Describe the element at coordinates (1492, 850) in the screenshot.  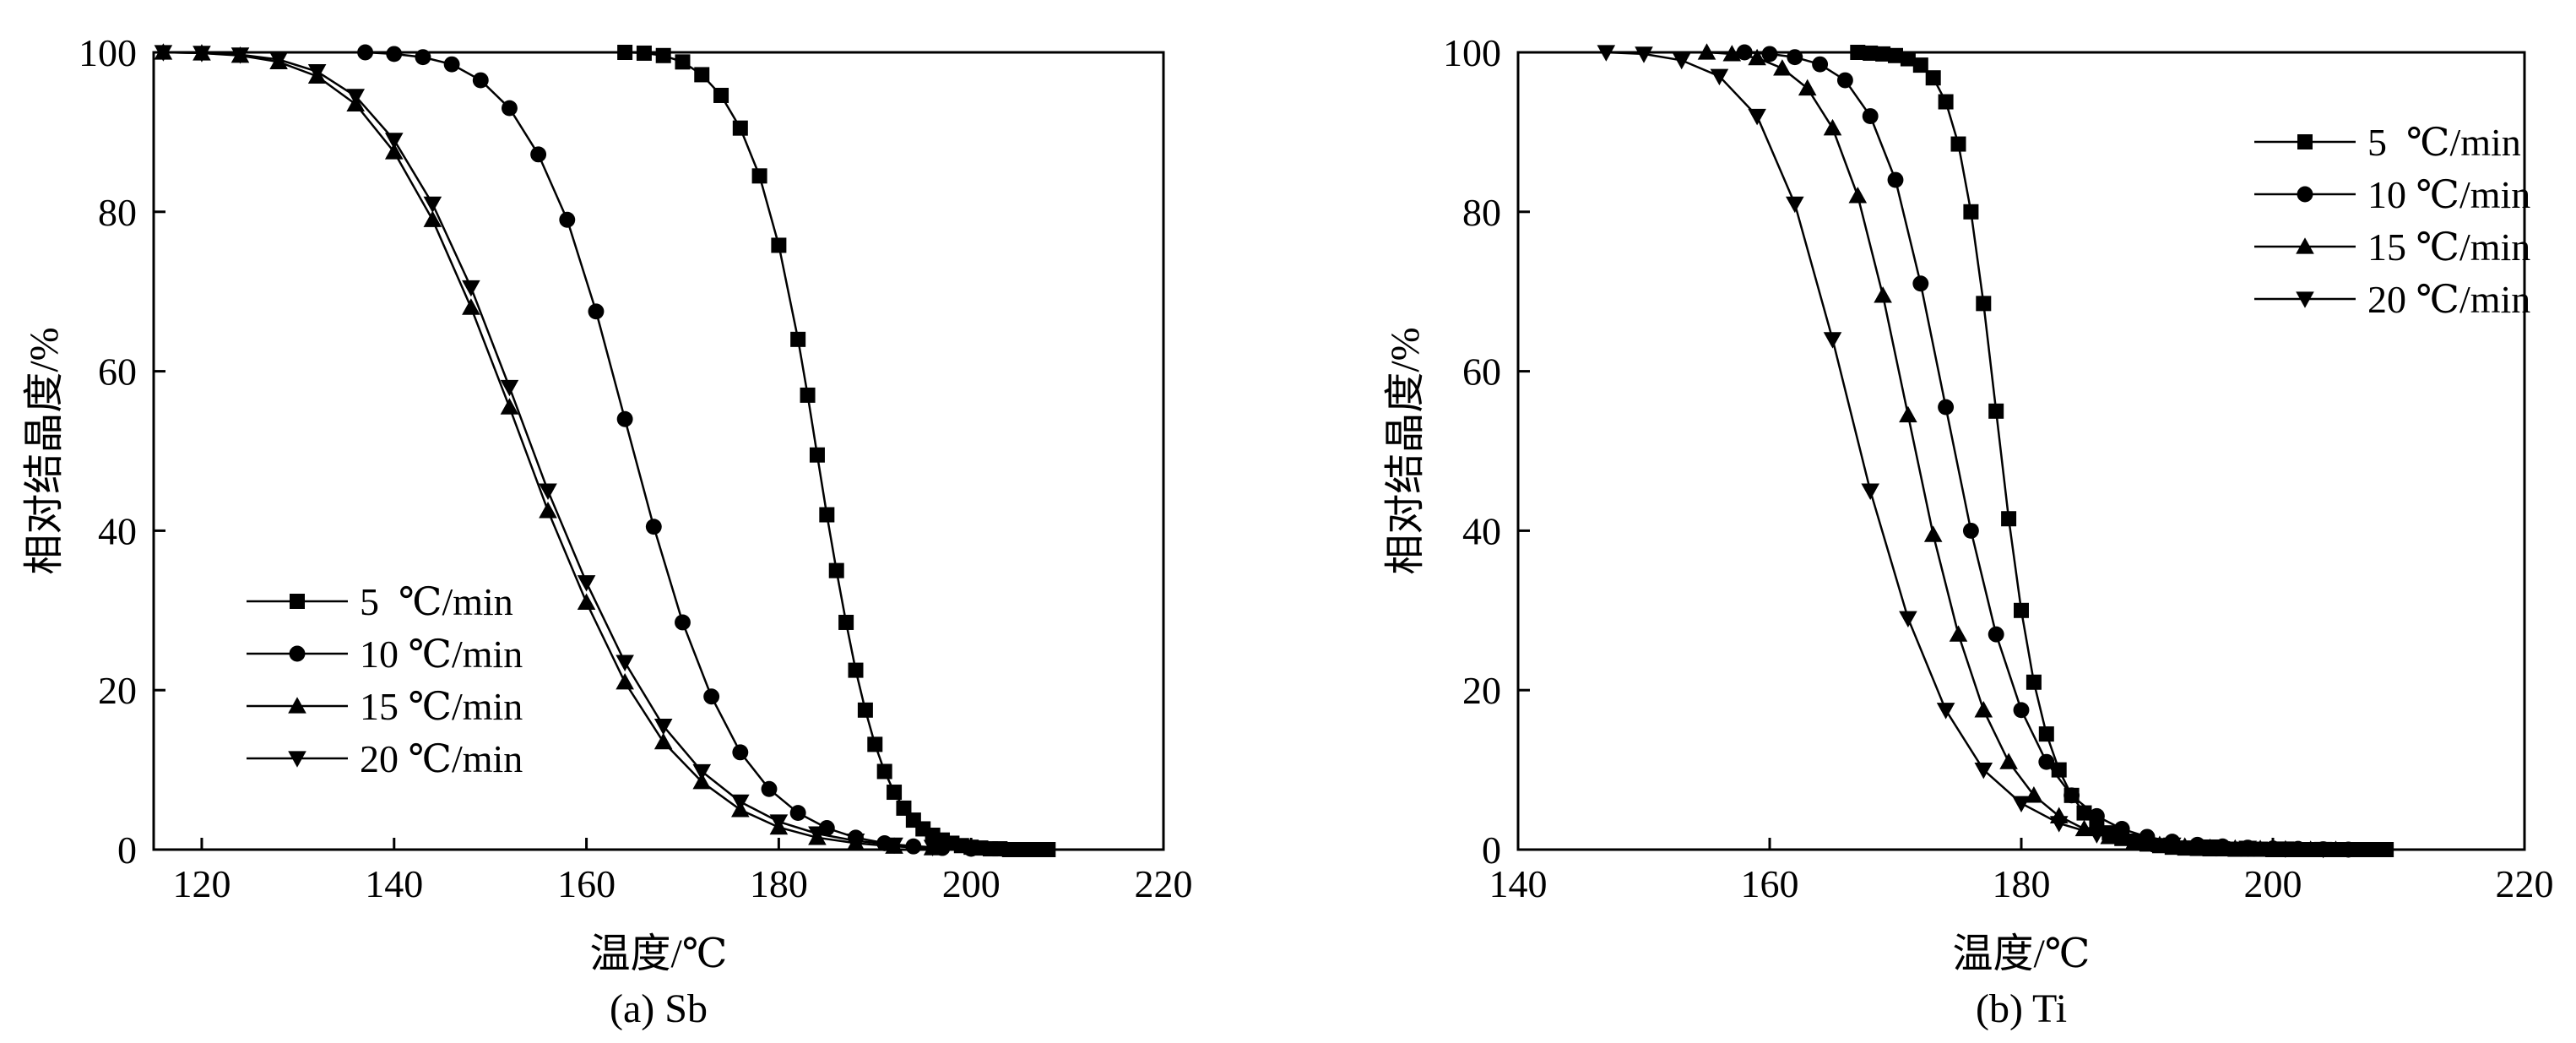
I see `y-tick-label: 0` at that location.